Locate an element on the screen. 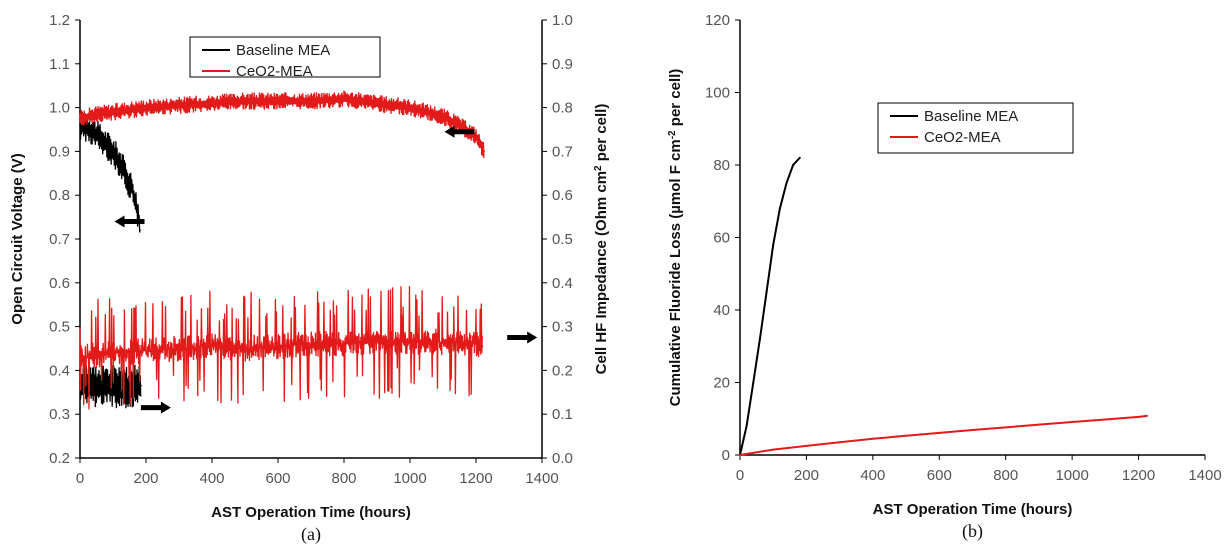 The height and width of the screenshot is (547, 1228). y-tick-label: 0.5 is located at coordinates (59, 327).